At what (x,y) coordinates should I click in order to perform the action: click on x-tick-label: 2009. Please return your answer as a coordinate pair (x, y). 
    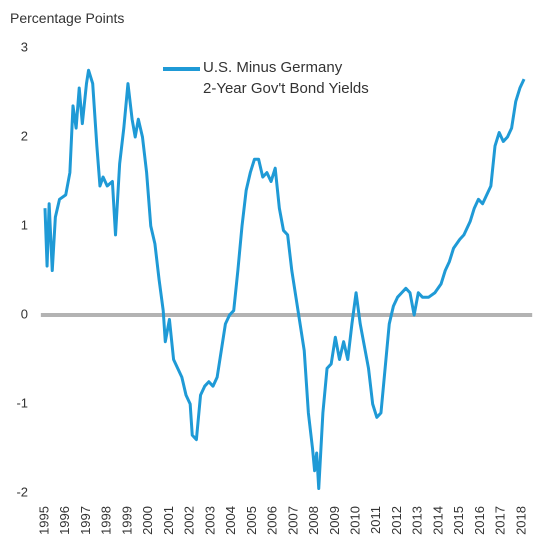
    Looking at the image, I should click on (334, 520).